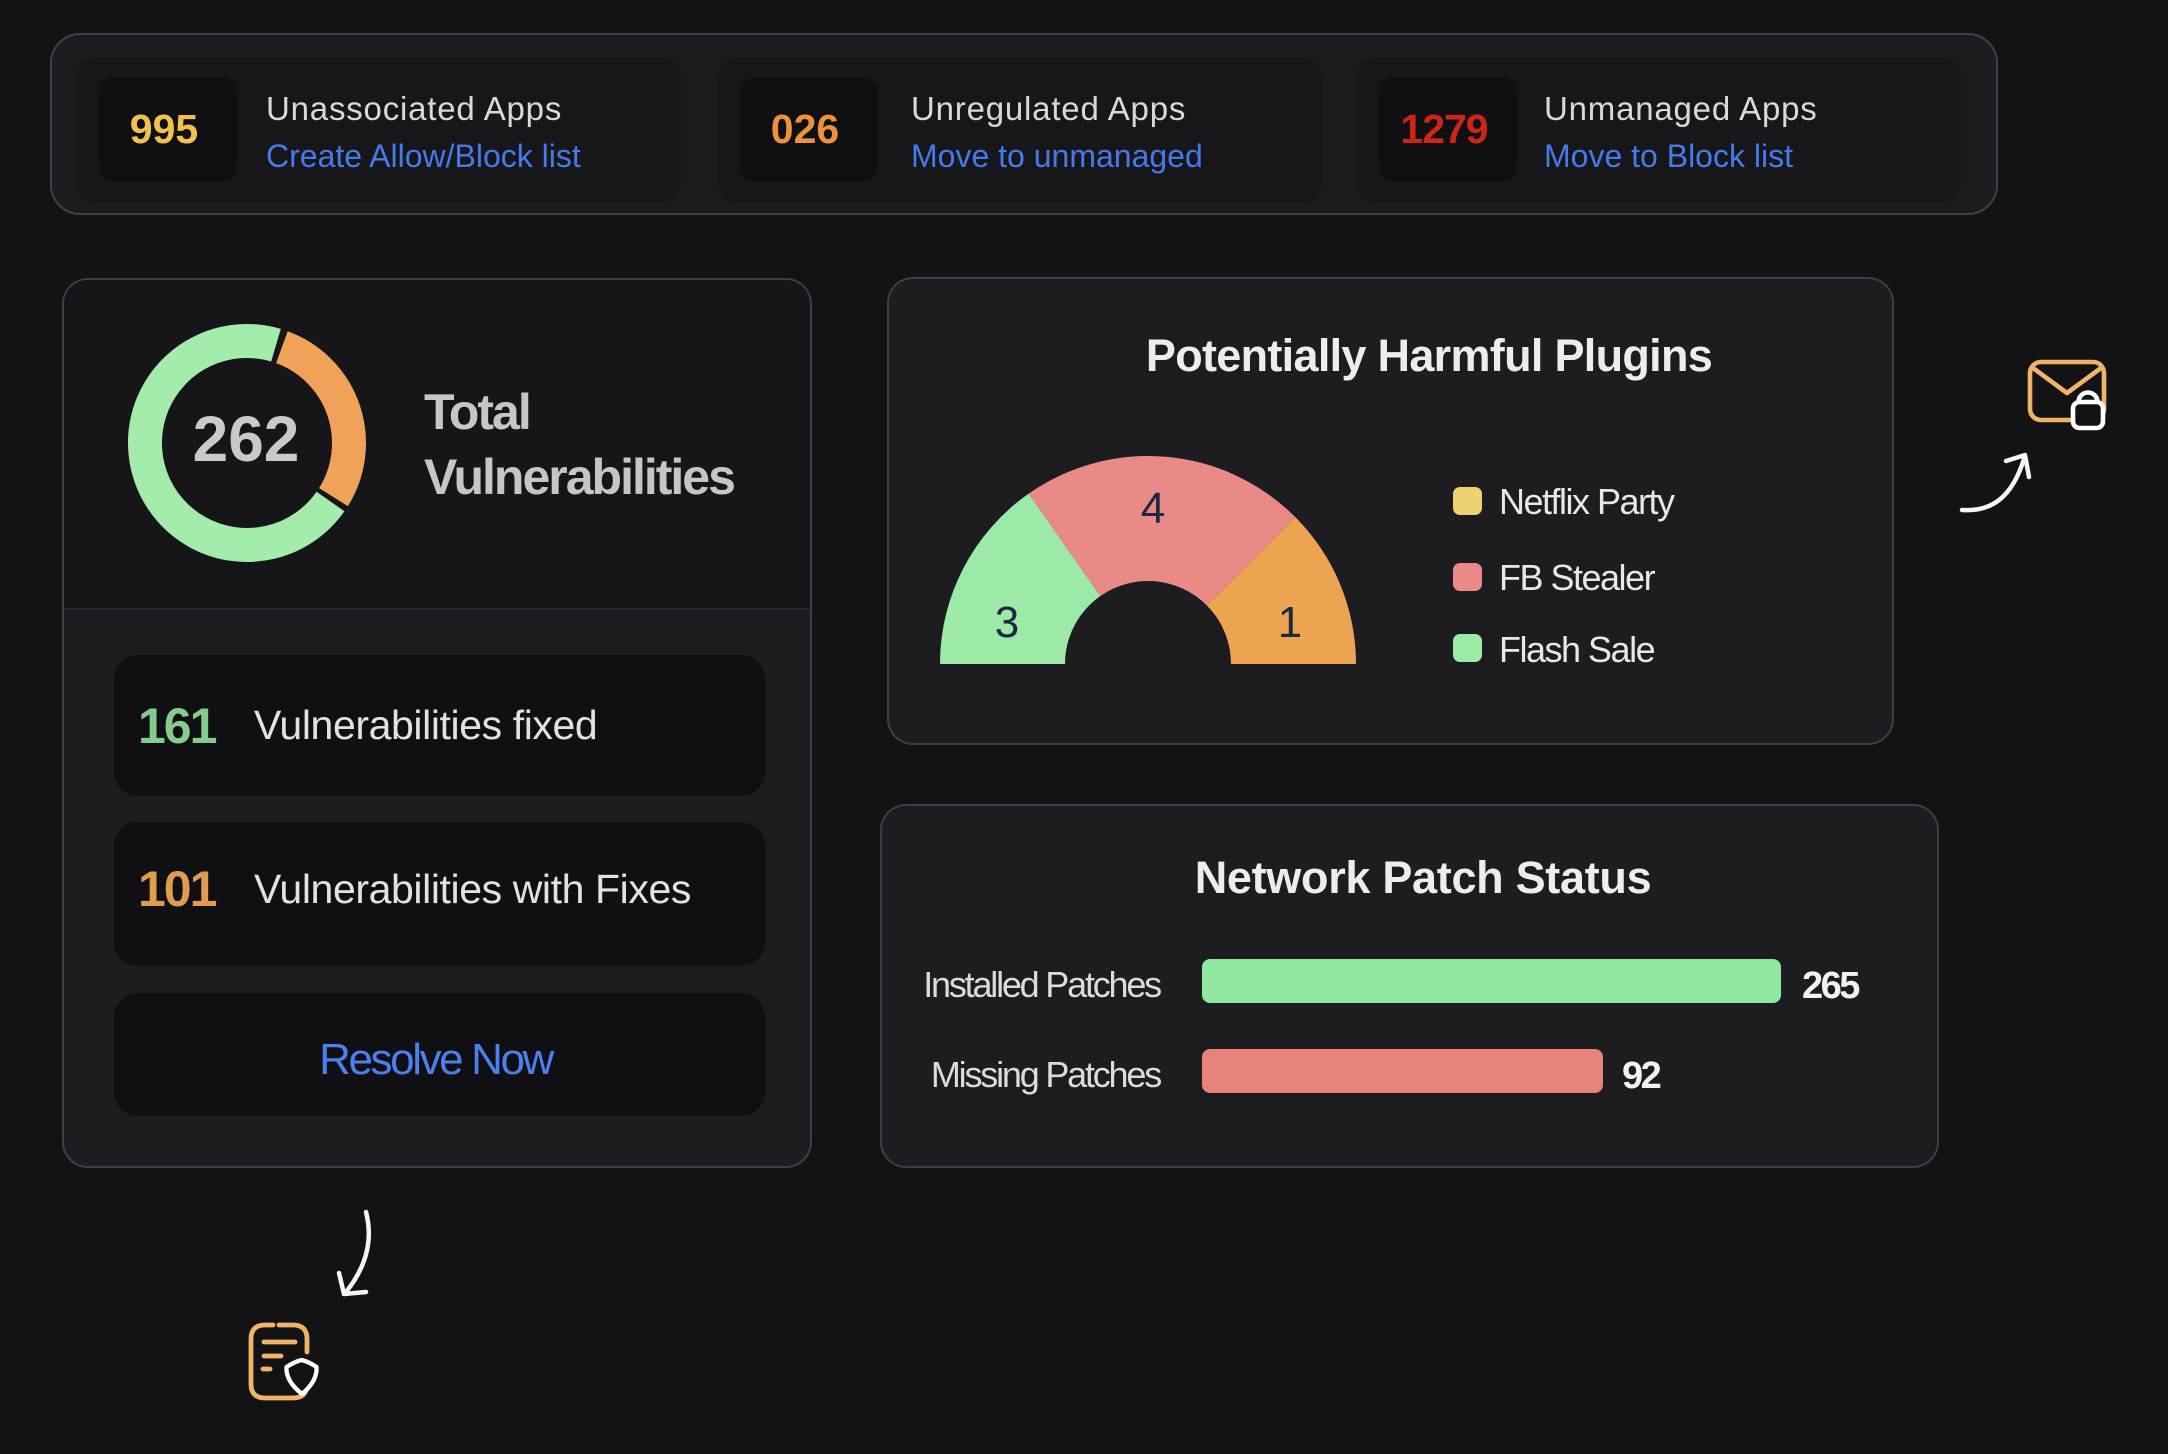  What do you see at coordinates (246, 439) in the screenshot?
I see `svg-text: 262` at bounding box center [246, 439].